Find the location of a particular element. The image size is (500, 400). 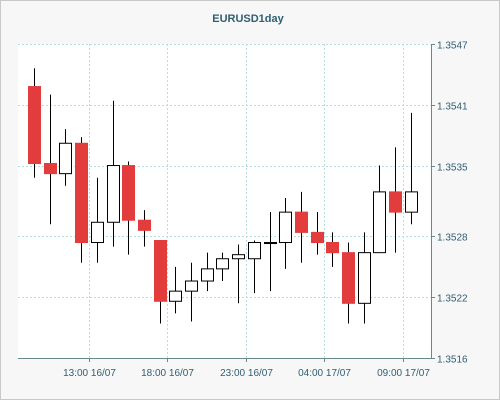

y-tick-label: 1.3535 is located at coordinates (452, 168).